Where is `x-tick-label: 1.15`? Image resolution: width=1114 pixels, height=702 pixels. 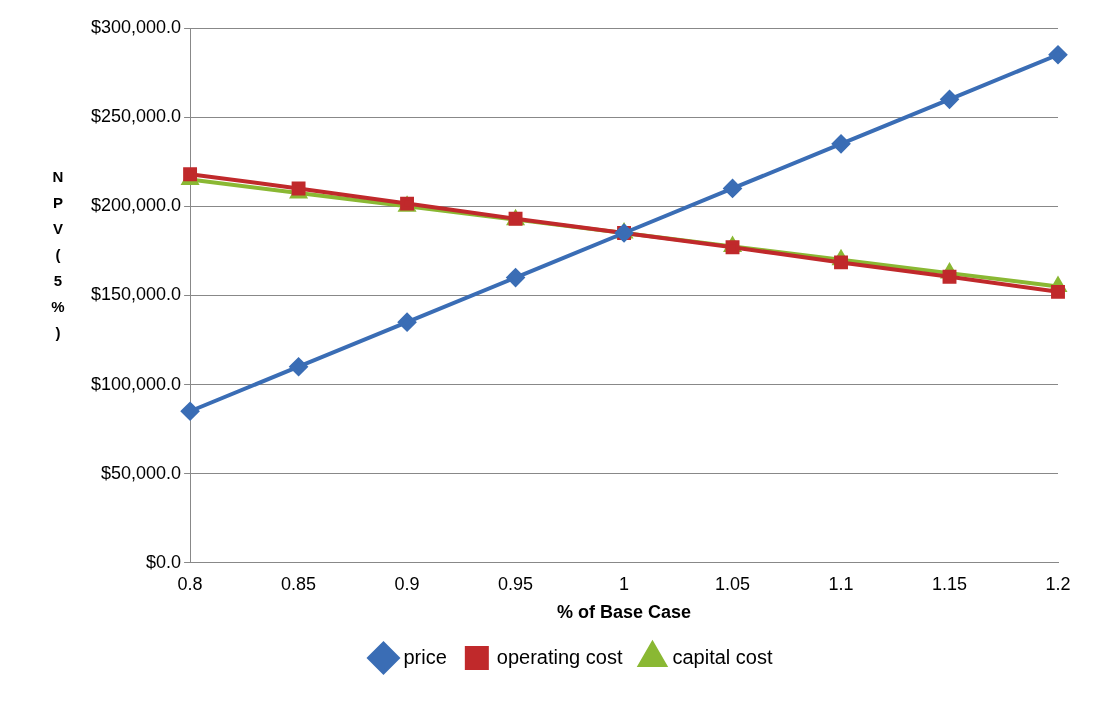 x-tick-label: 1.15 is located at coordinates (949, 583).